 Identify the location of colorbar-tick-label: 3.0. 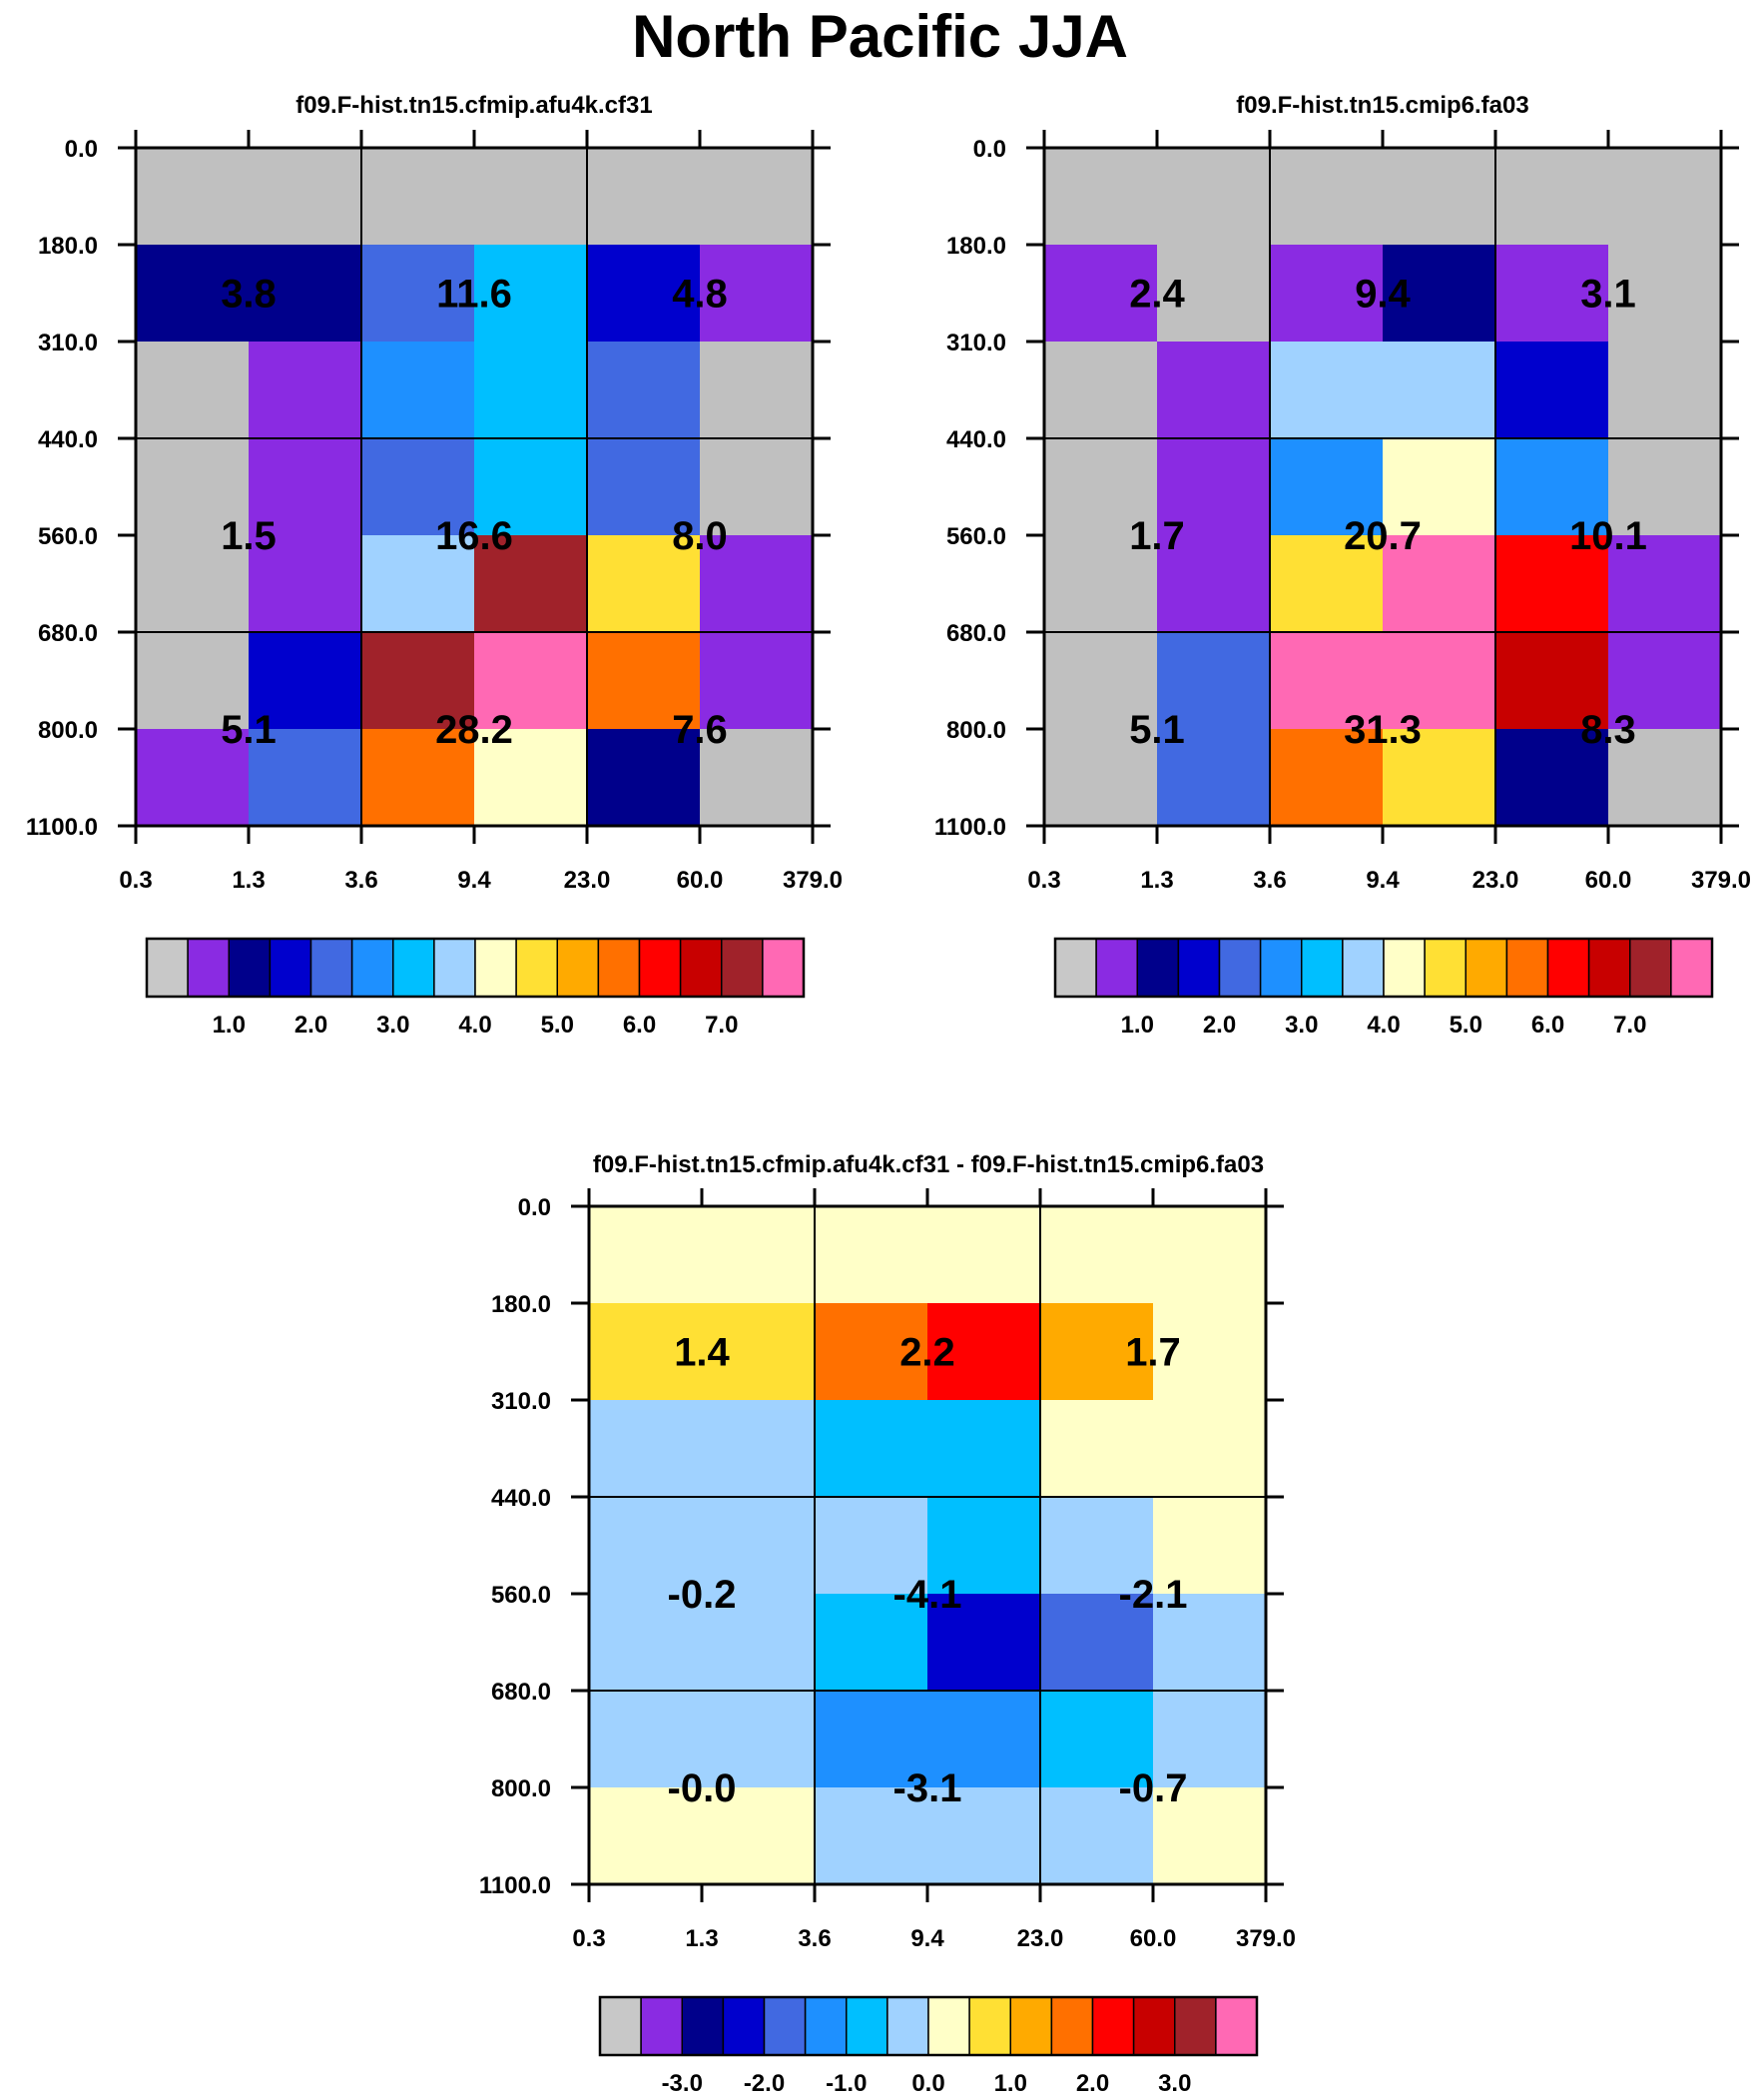
(1301, 1025).